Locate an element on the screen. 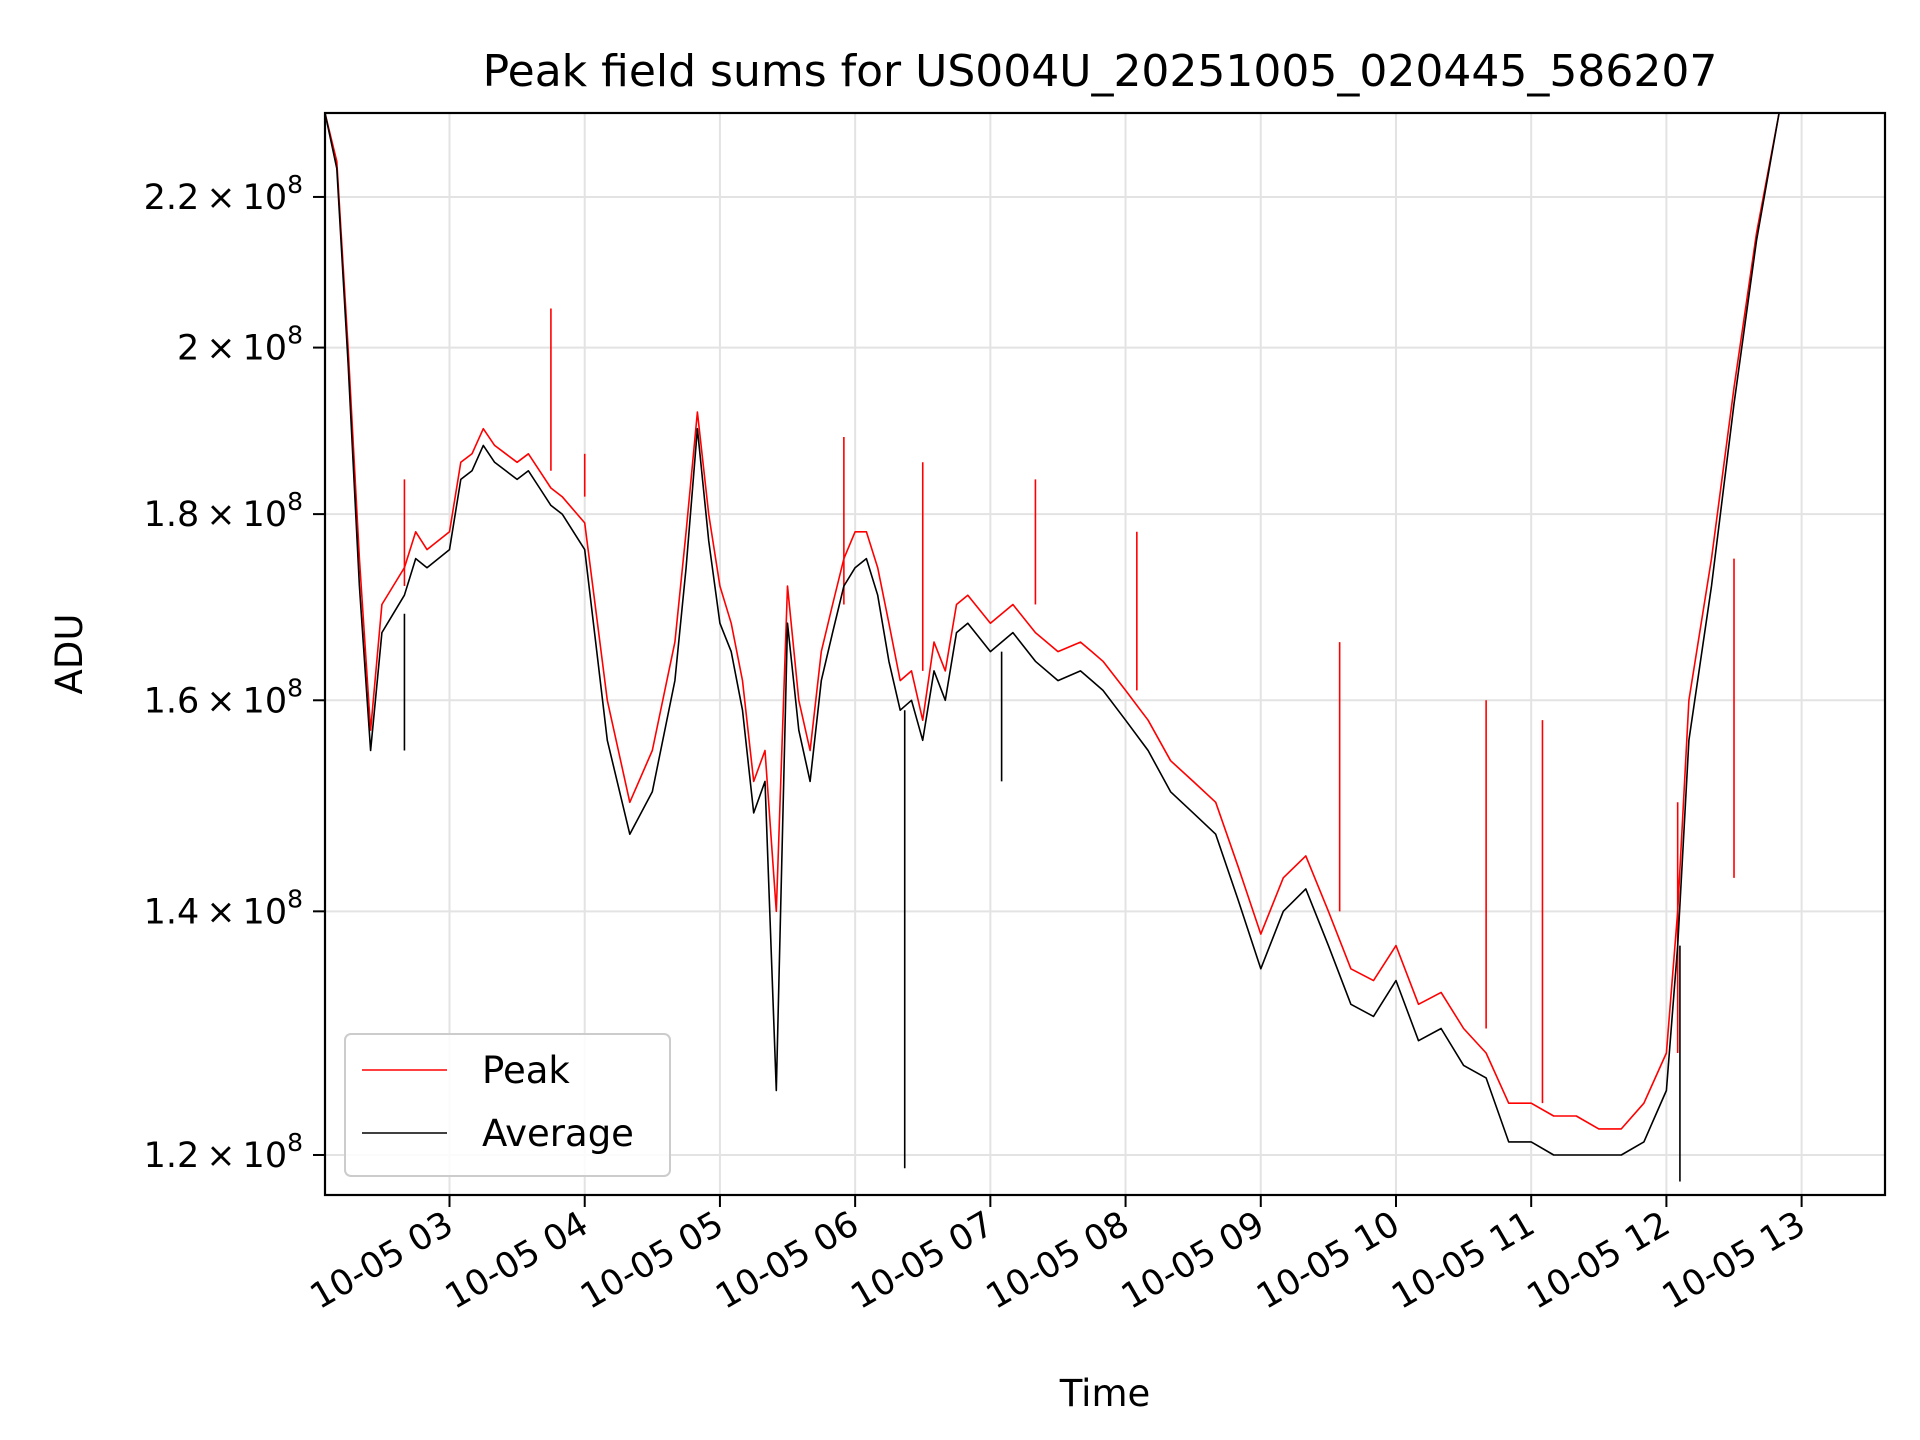 The height and width of the screenshot is (1440, 1920). y-tick-label: 2.2 × 10⁸ is located at coordinates (223, 194).